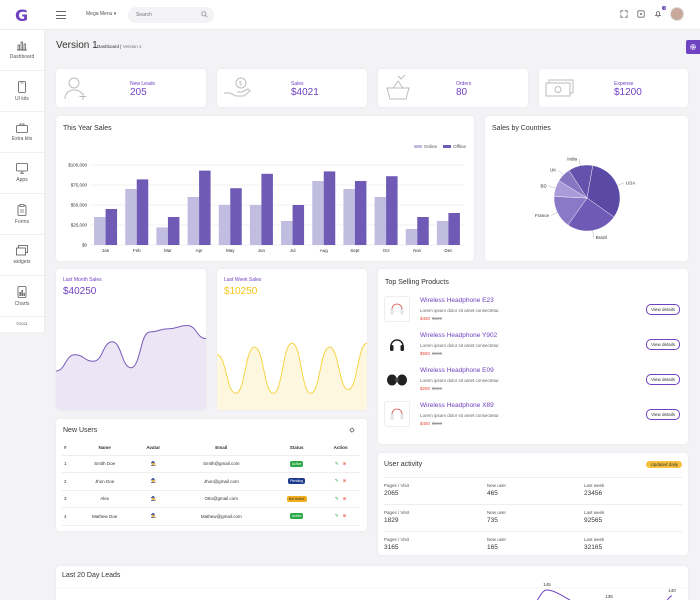  Describe the element at coordinates (579, 162) in the screenshot. I see `pie-leader-line` at that location.